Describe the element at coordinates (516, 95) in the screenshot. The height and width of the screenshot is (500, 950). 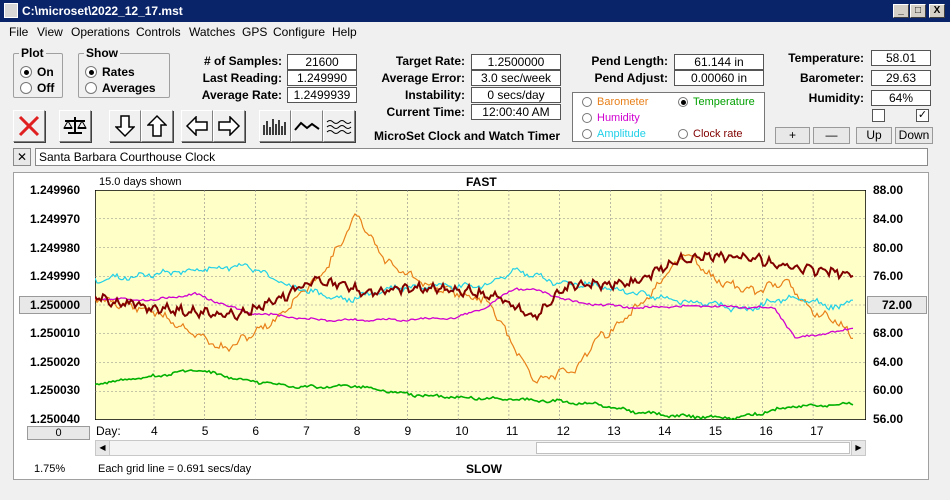
I see `instability-value: 0 secs/day` at that location.